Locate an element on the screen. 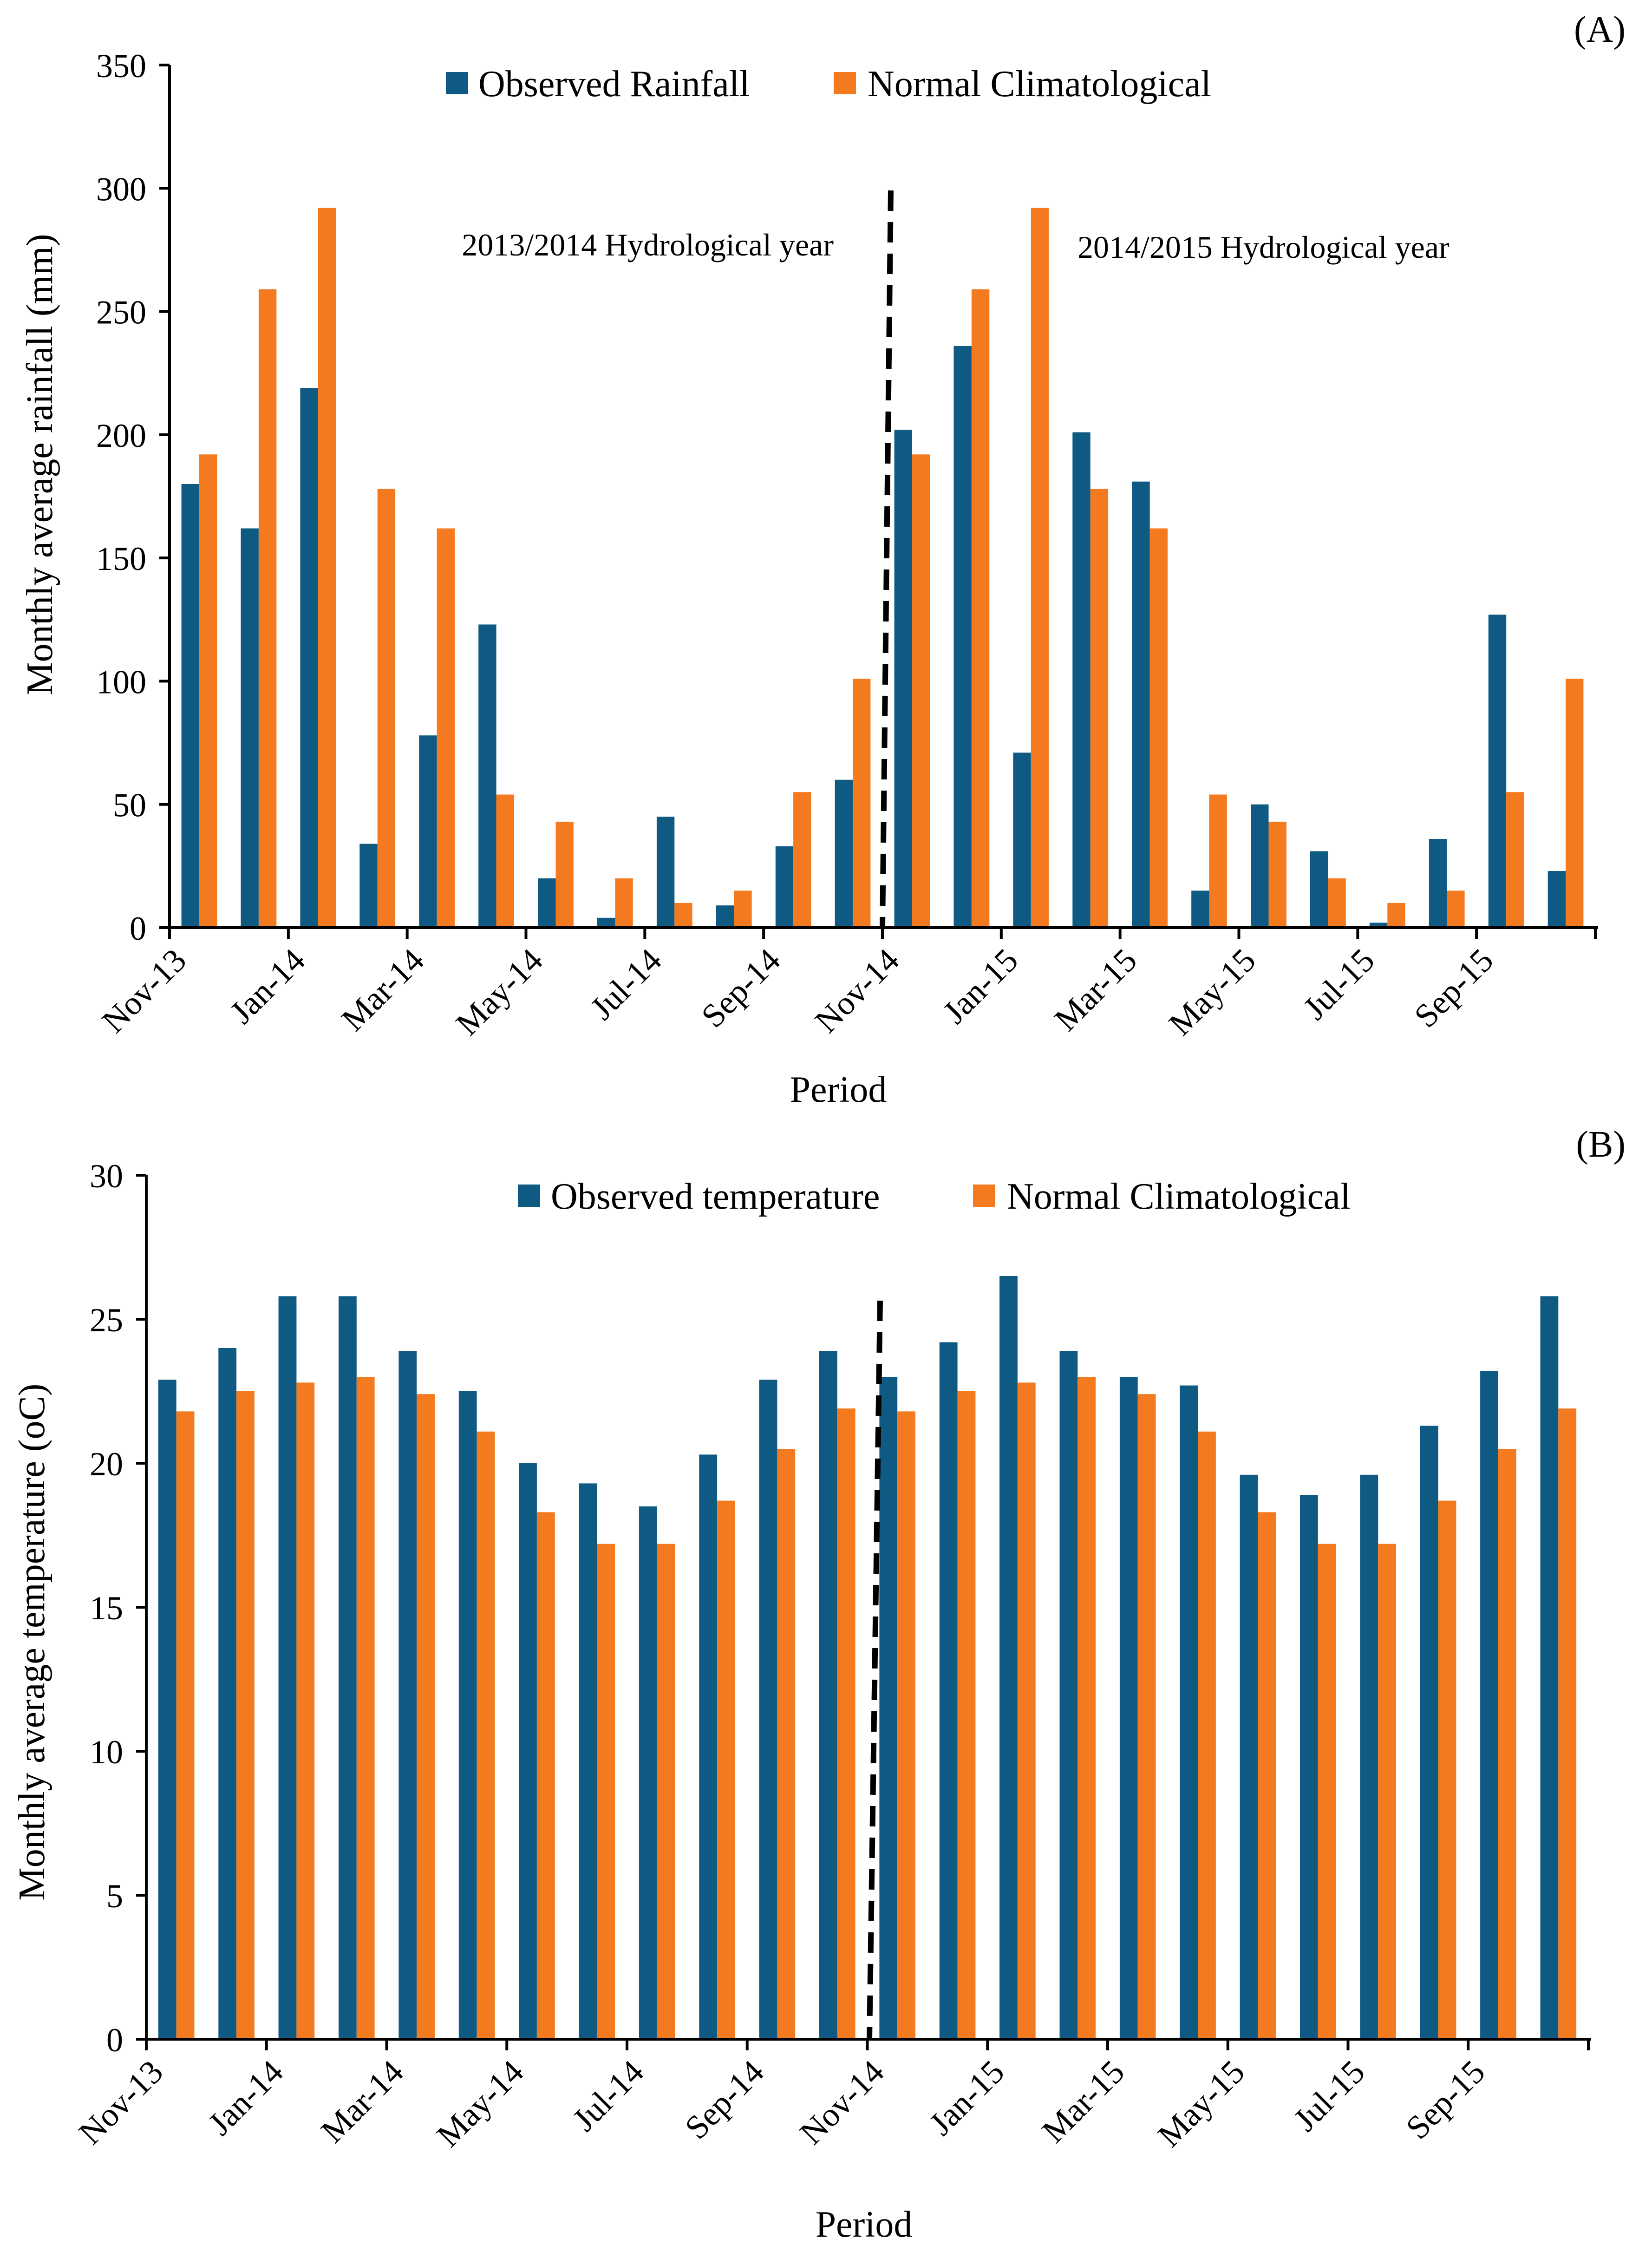  panel-b-y-tick-label-20: 20 is located at coordinates (106, 1464).